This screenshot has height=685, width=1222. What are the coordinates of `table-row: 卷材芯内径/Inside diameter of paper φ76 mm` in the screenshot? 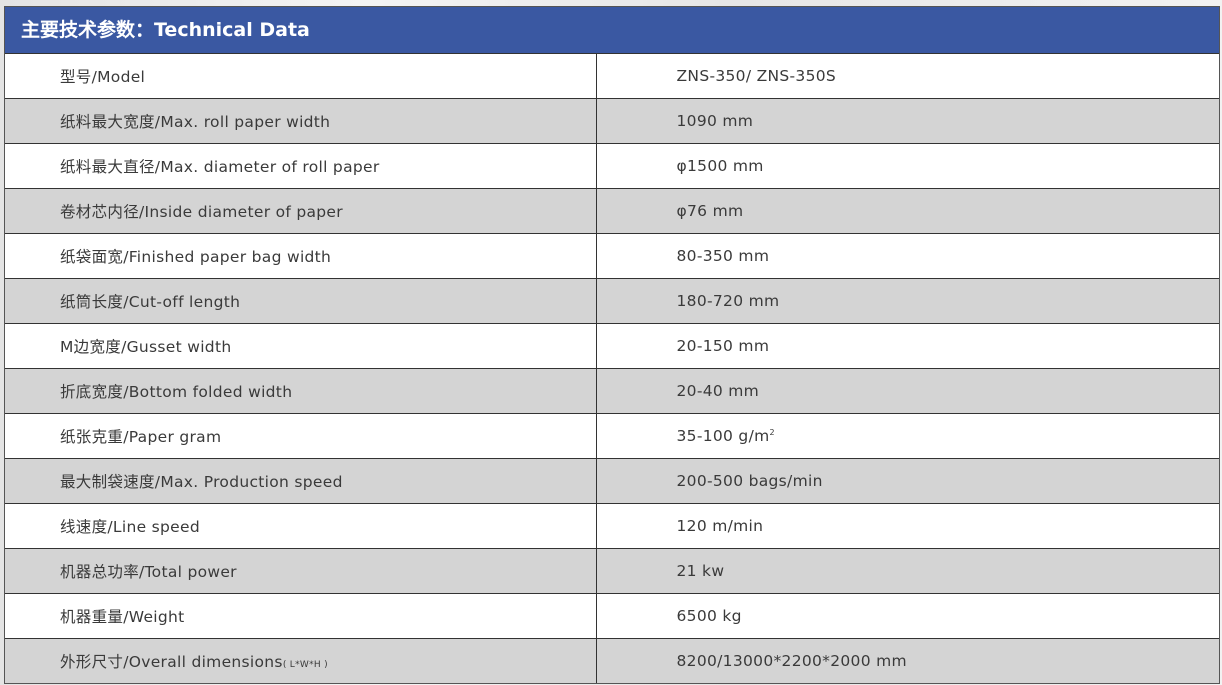 It's located at (612, 211).